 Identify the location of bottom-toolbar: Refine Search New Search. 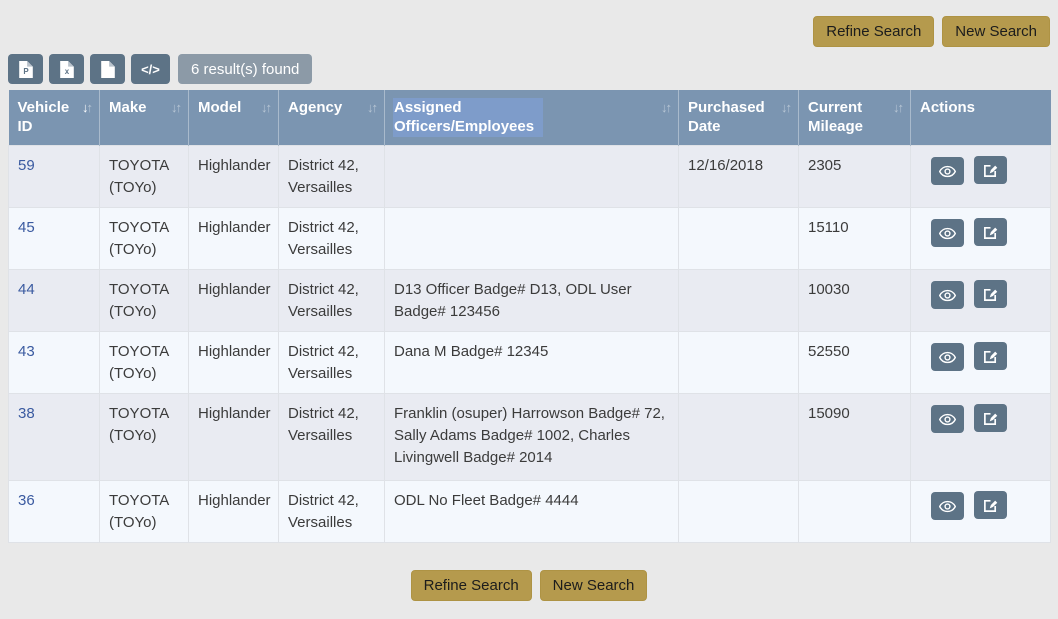
(529, 590).